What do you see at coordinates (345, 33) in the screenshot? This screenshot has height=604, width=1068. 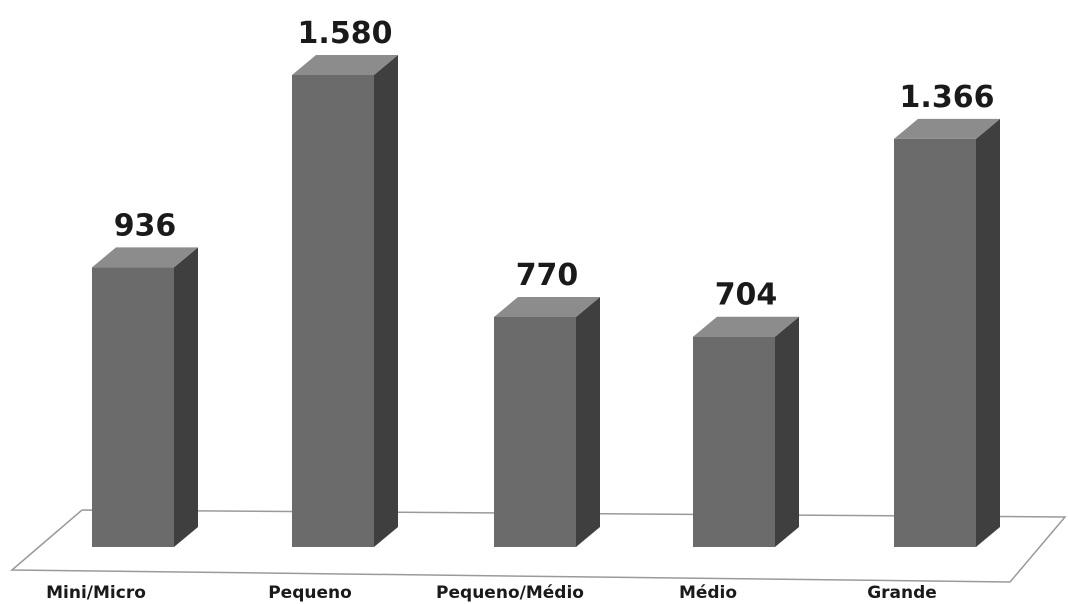 I see `data-label: 1.580` at bounding box center [345, 33].